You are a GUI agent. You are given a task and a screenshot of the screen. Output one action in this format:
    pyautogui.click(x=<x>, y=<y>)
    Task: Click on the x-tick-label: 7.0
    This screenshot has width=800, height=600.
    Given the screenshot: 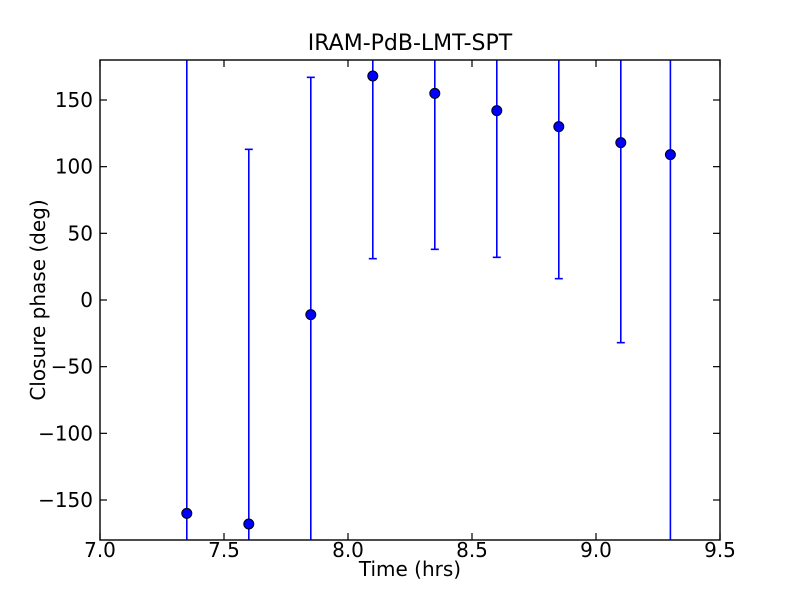 What is the action you would take?
    pyautogui.click(x=100, y=550)
    